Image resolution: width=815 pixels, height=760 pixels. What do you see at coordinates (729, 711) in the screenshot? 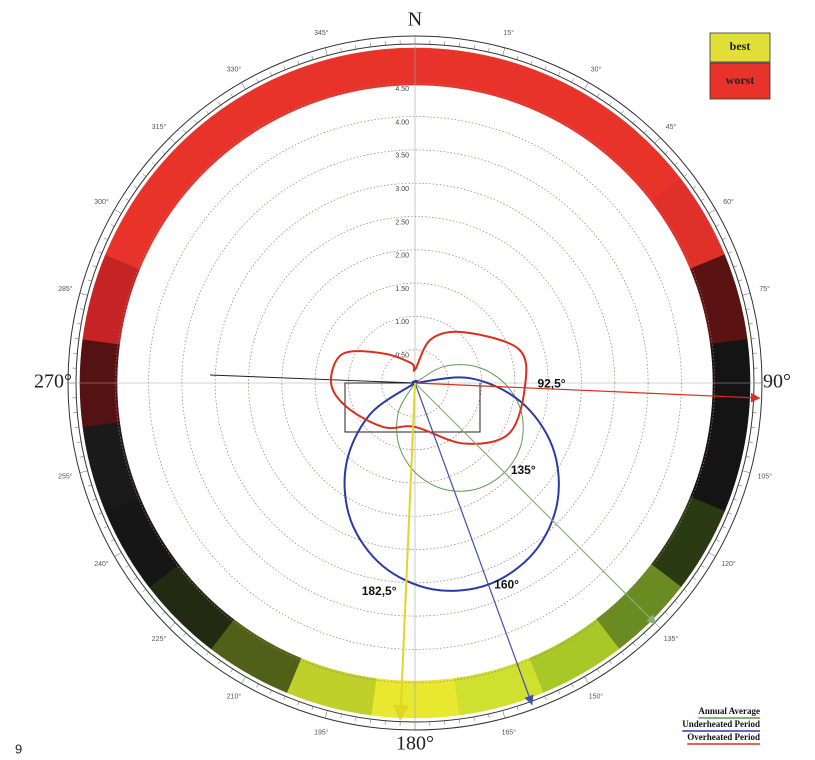
I see `legend-label: Annual Average` at bounding box center [729, 711].